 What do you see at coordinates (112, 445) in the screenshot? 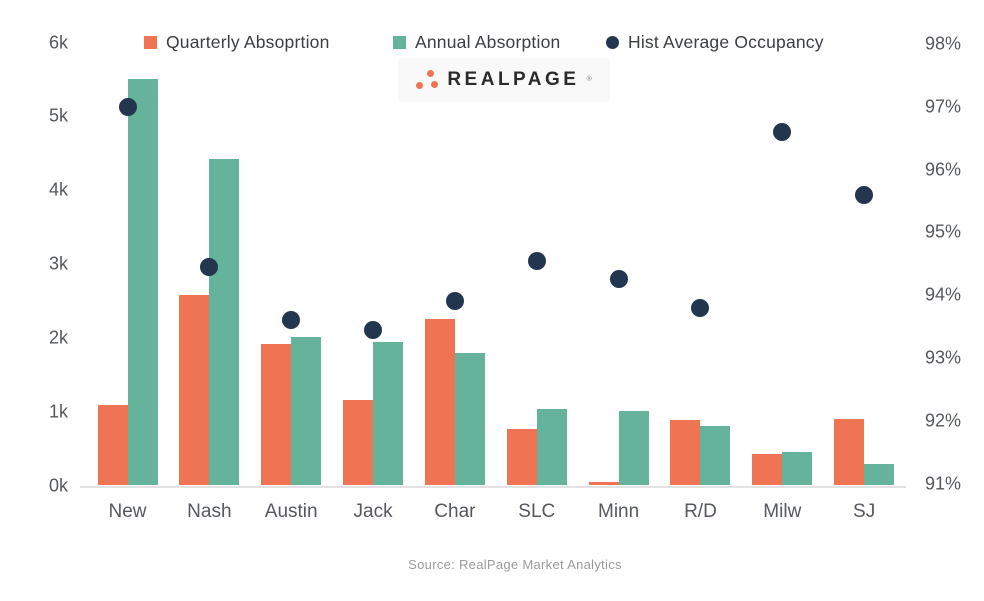
I see `bar-quarterly-new` at bounding box center [112, 445].